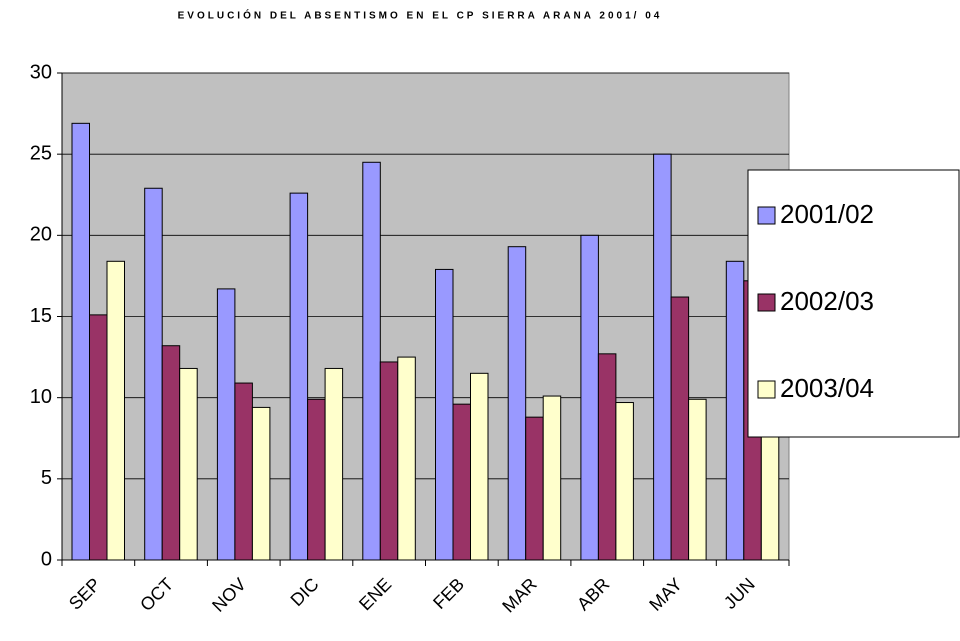  Describe the element at coordinates (375, 594) in the screenshot. I see `x-tick-label: ENE` at that location.